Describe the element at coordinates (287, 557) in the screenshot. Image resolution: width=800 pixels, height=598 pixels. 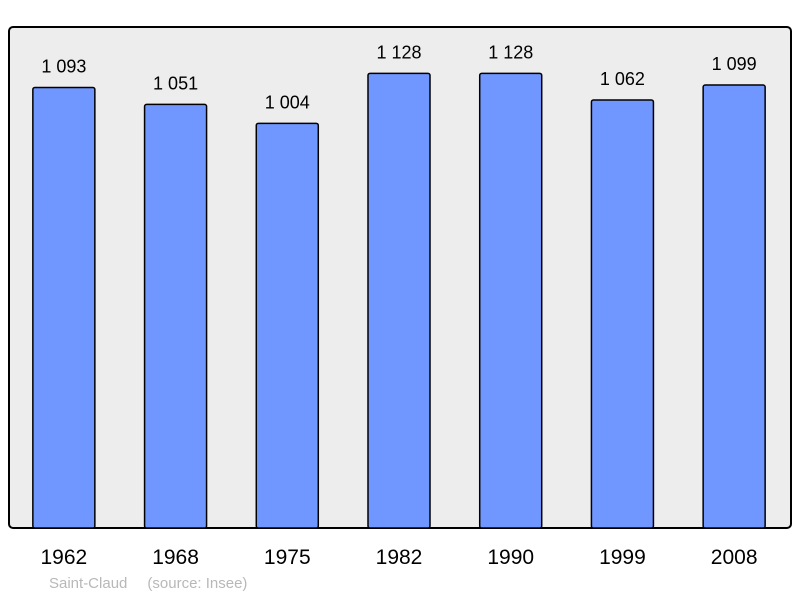
I see `x-tick-label-1975: 1975` at that location.